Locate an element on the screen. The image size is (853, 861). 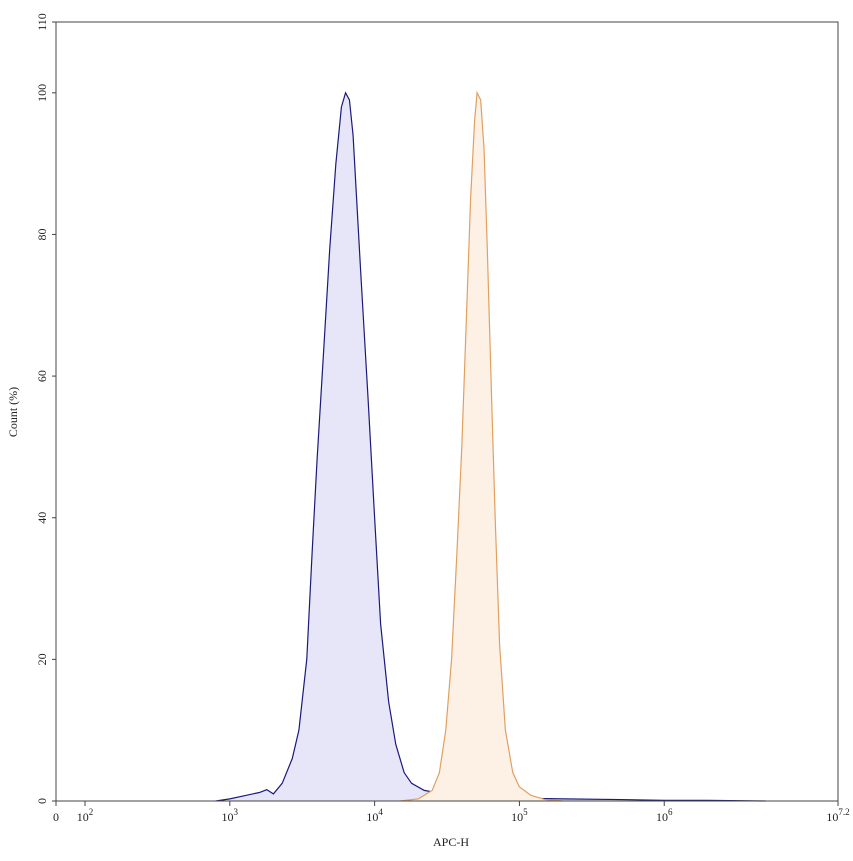
x-tick-exponent: 4 is located at coordinates (380, 812).